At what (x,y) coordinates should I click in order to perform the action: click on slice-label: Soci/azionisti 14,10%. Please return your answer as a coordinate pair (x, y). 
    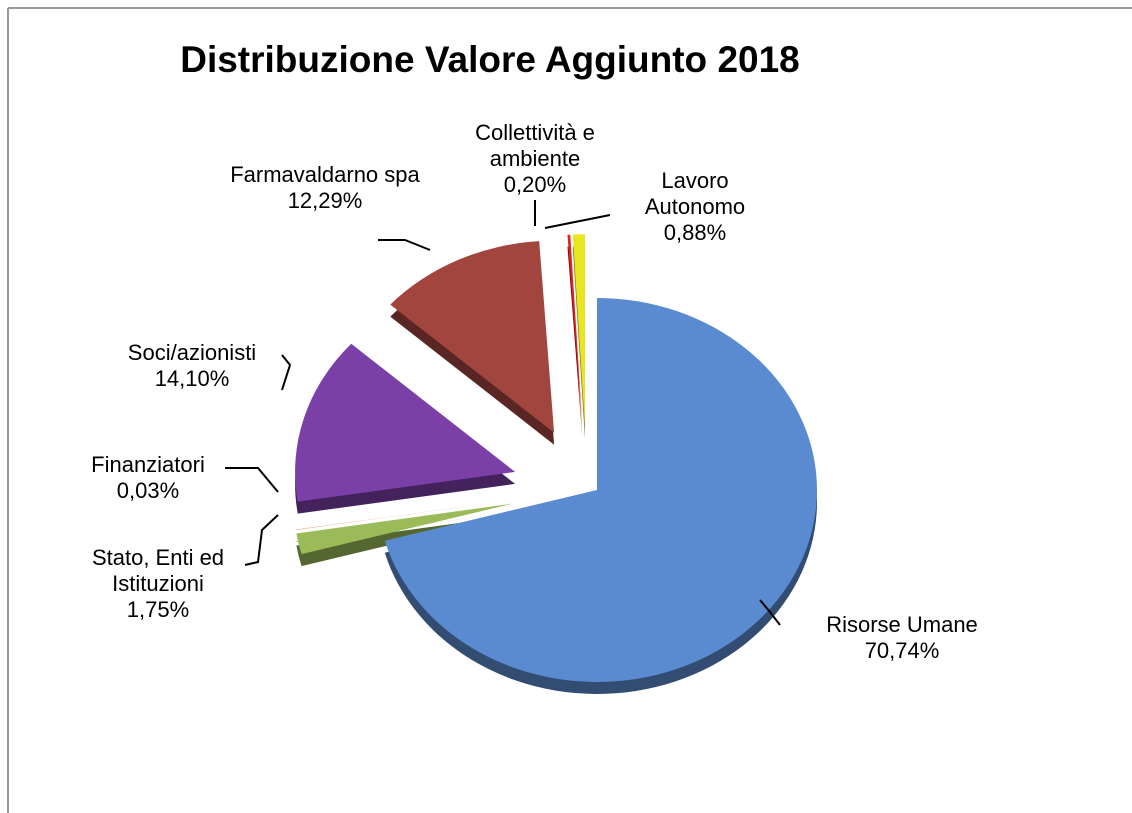
    Looking at the image, I should click on (192, 366).